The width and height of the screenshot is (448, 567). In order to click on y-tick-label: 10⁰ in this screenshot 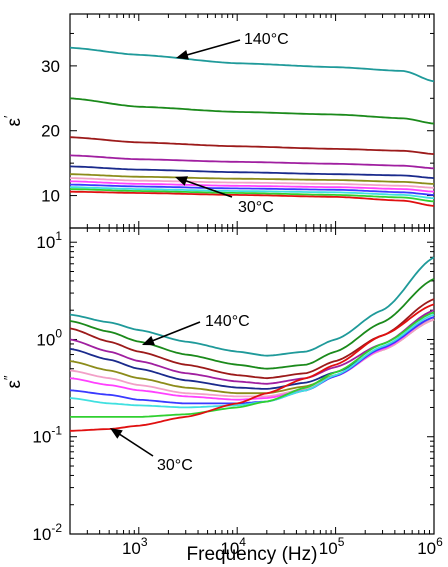, I will do `click(49, 337)`.